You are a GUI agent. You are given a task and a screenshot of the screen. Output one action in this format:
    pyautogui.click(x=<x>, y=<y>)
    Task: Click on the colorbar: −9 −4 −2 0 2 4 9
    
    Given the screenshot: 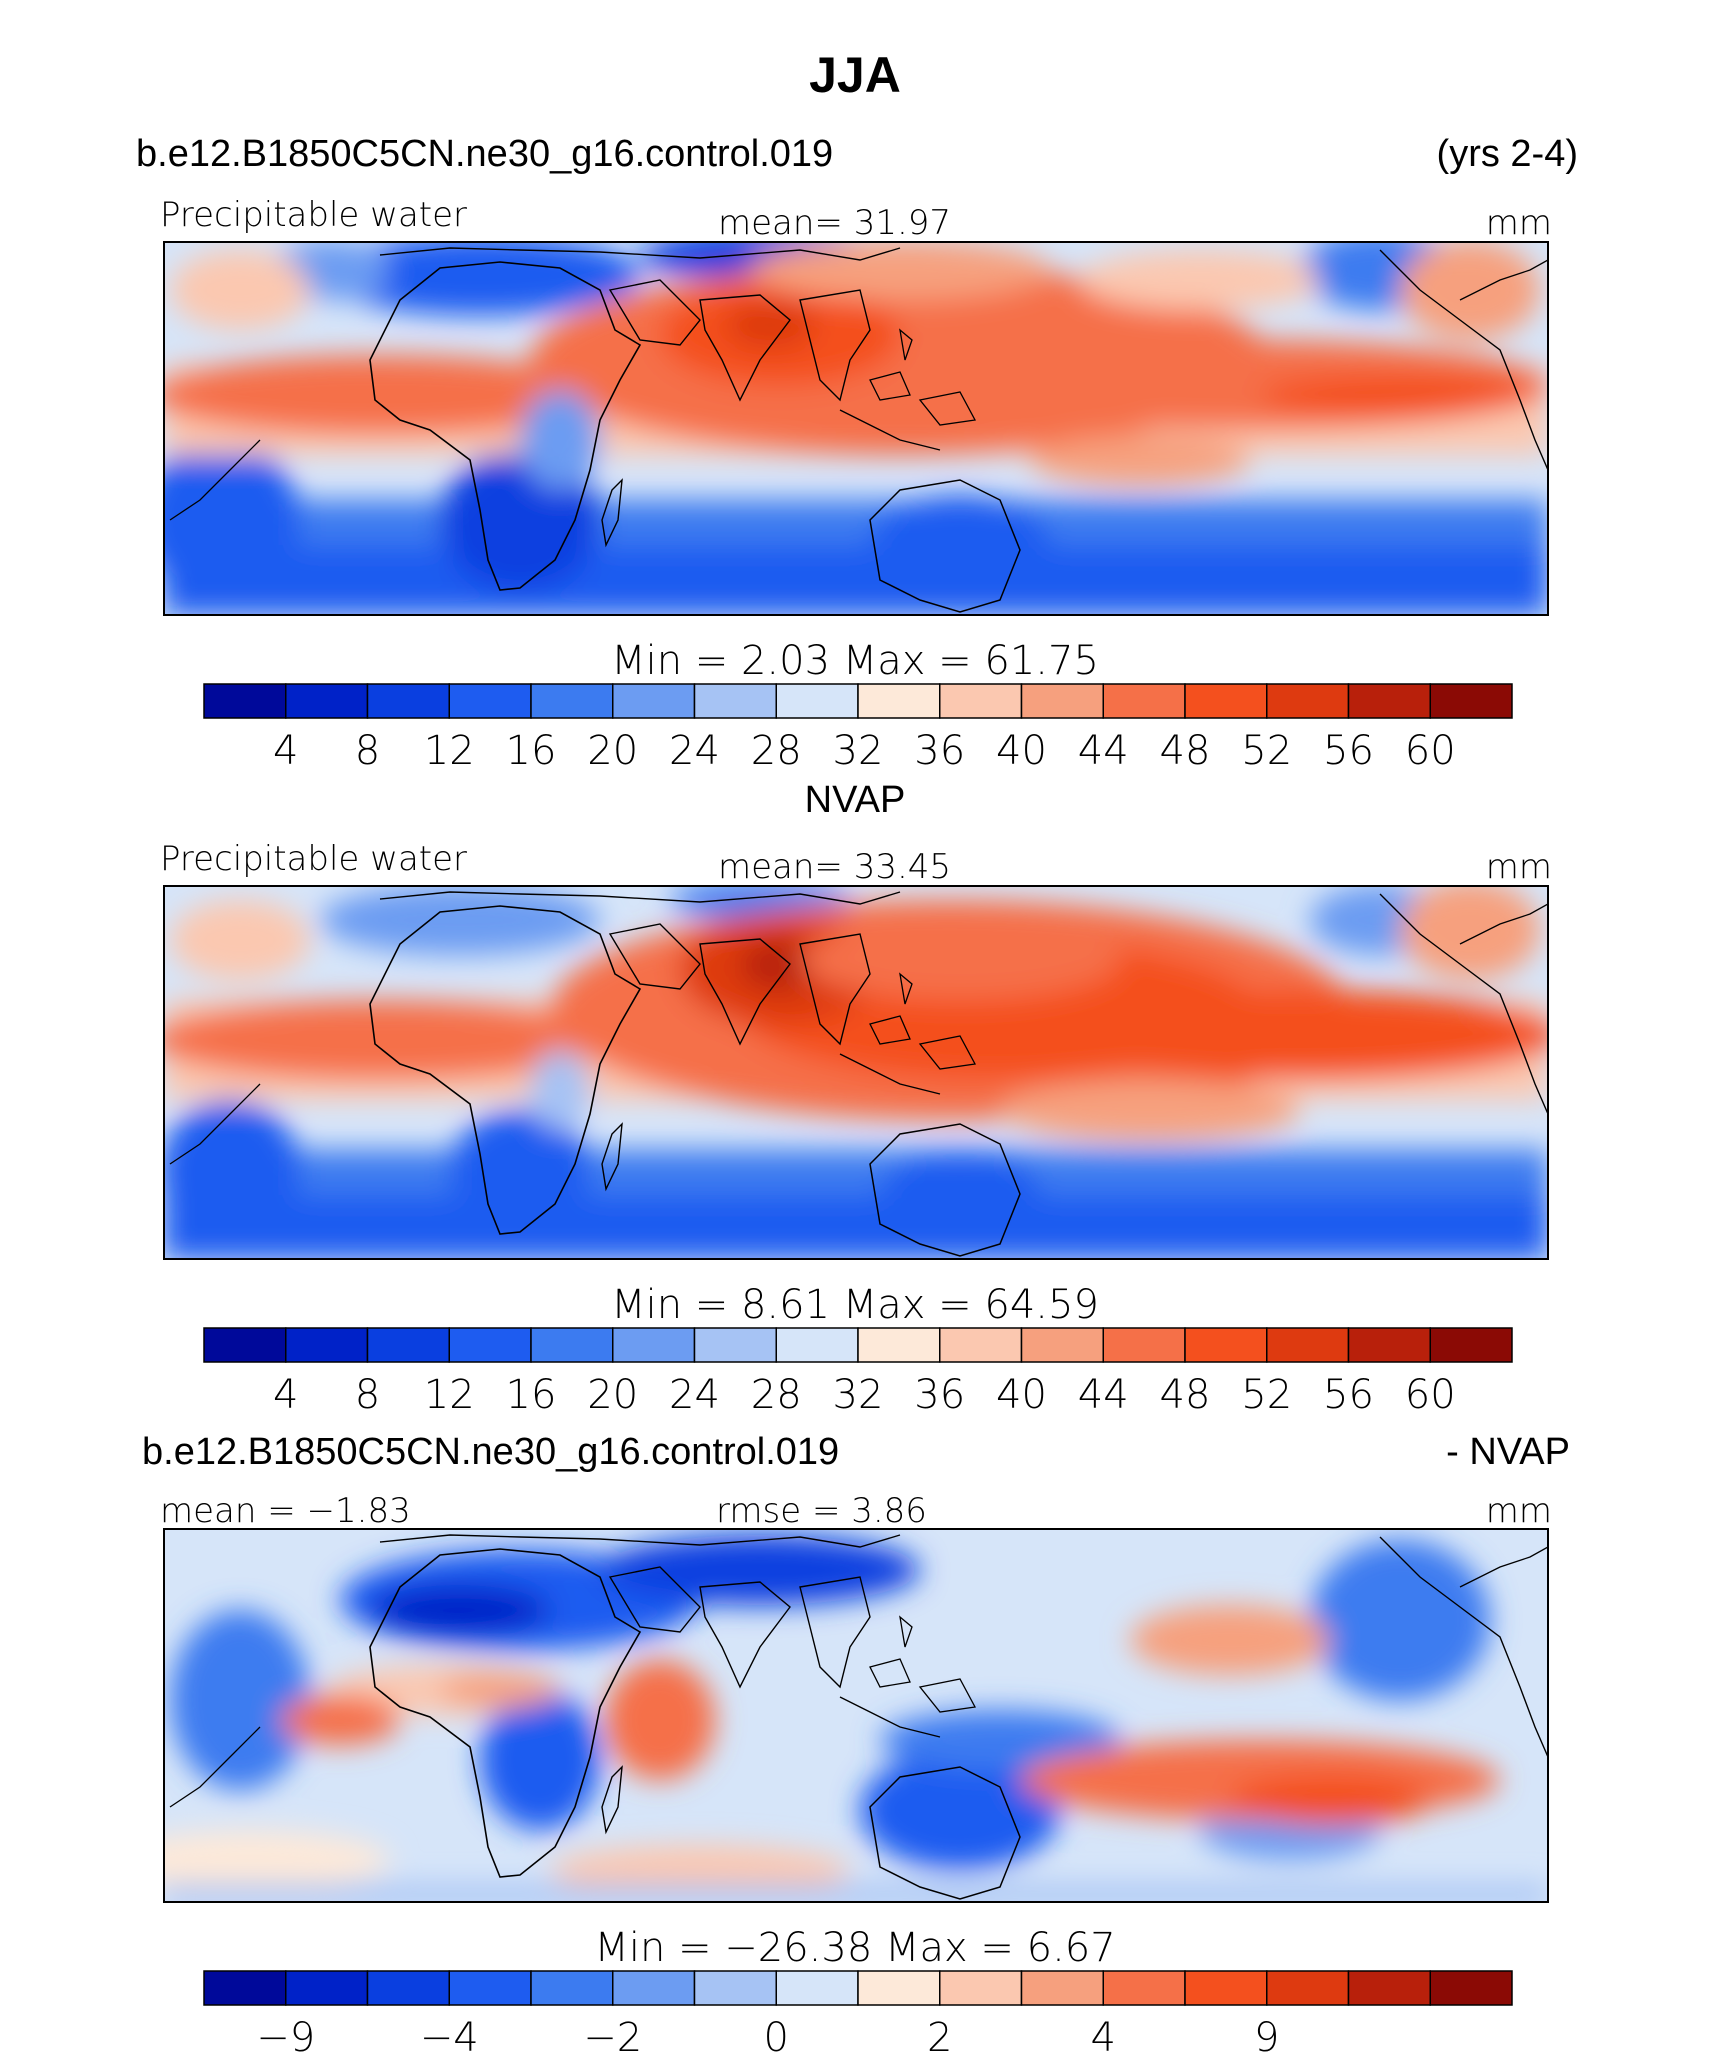 What is the action you would take?
    pyautogui.click(x=858, y=2015)
    